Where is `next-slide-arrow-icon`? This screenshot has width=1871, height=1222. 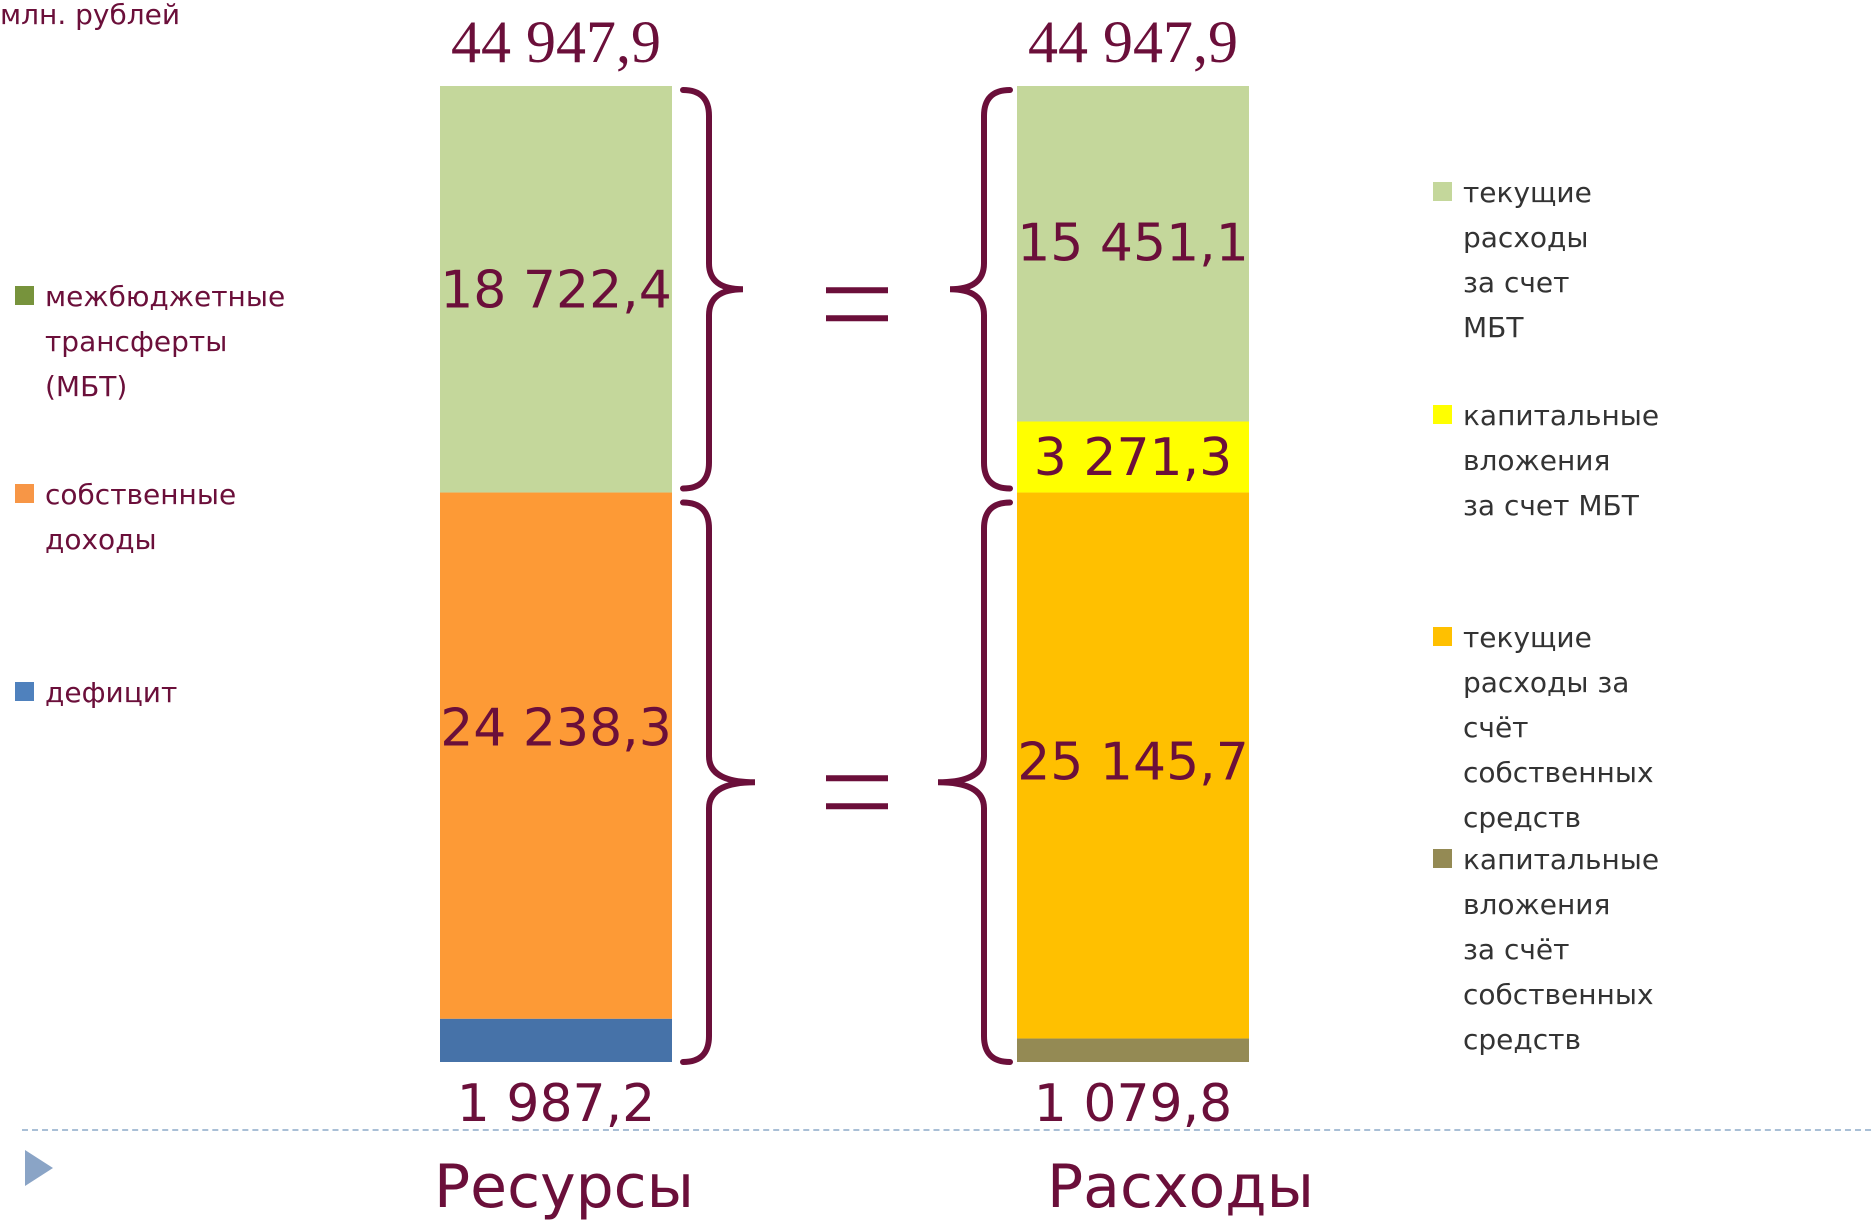
next-slide-arrow-icon is located at coordinates (39, 1168).